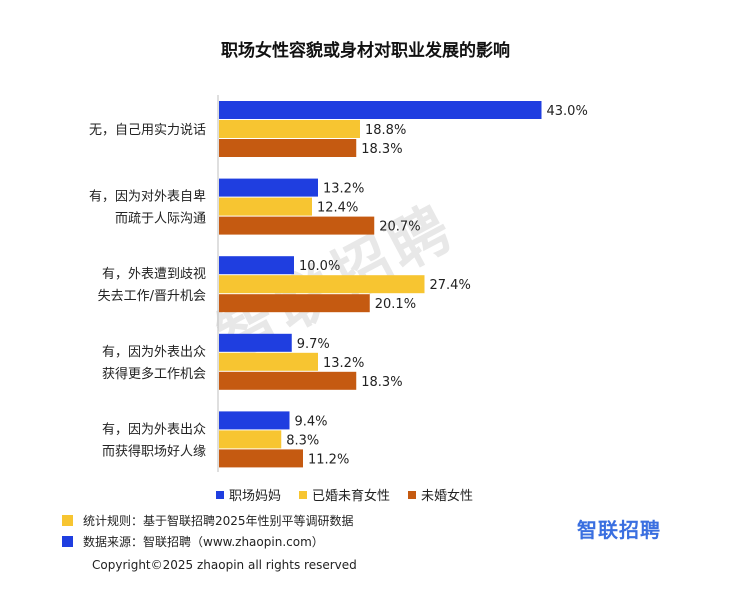 This screenshot has height=600, width=731. What do you see at coordinates (567, 111) in the screenshot?
I see `data-label: 43.0%` at bounding box center [567, 111].